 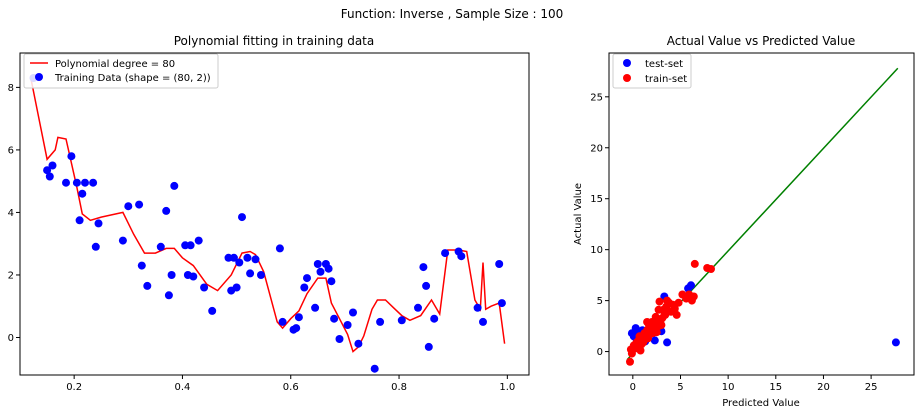 I want to click on figure-suptitle: Function: Inverse , Sample Size : 100, so click(x=452, y=14).